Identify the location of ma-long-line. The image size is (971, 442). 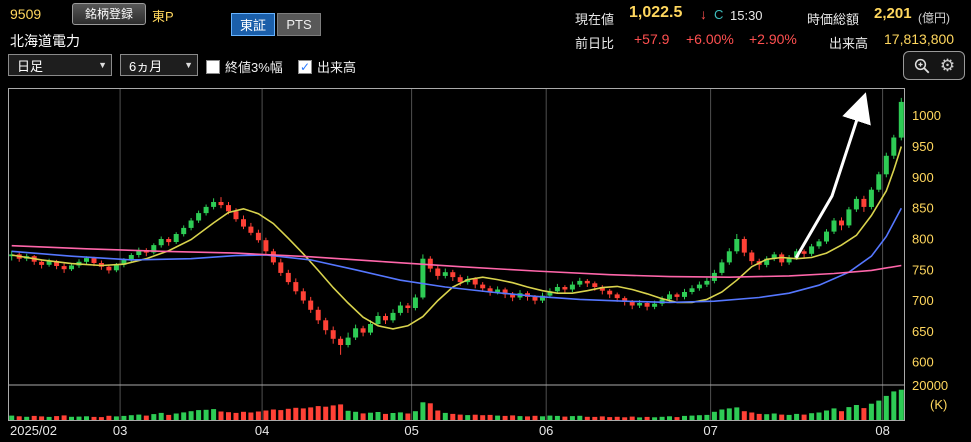
(456, 261).